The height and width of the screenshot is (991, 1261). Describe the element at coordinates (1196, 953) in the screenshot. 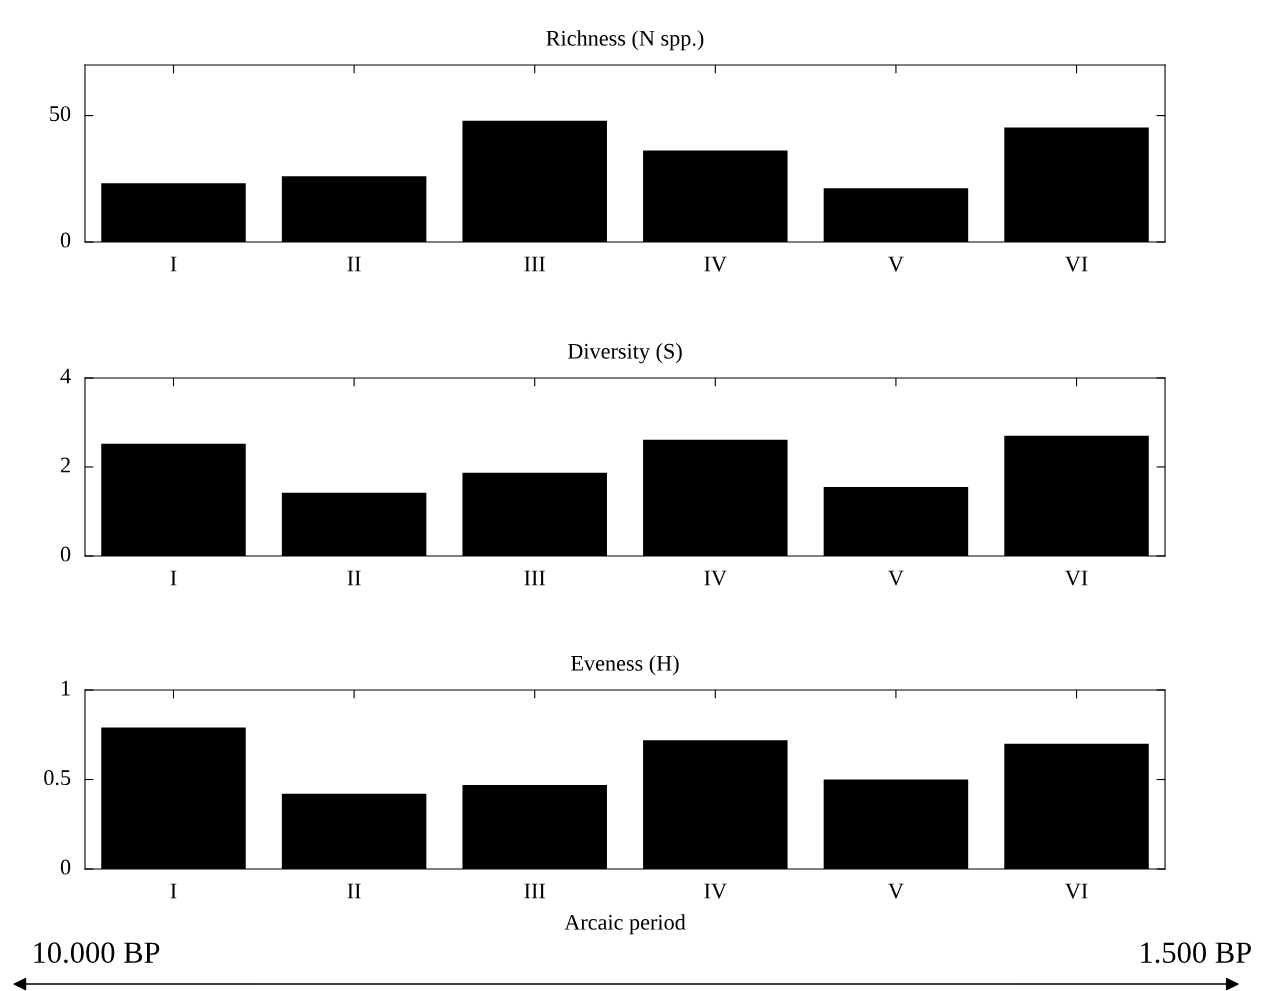

I see `text: 1.500 BP` at that location.